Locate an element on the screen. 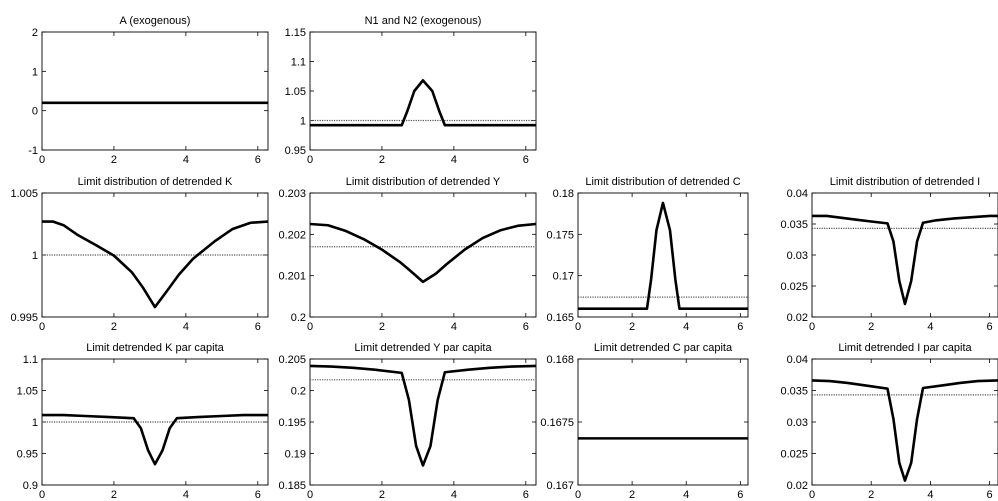  y-tick-label: 2 is located at coordinates (35, 33).